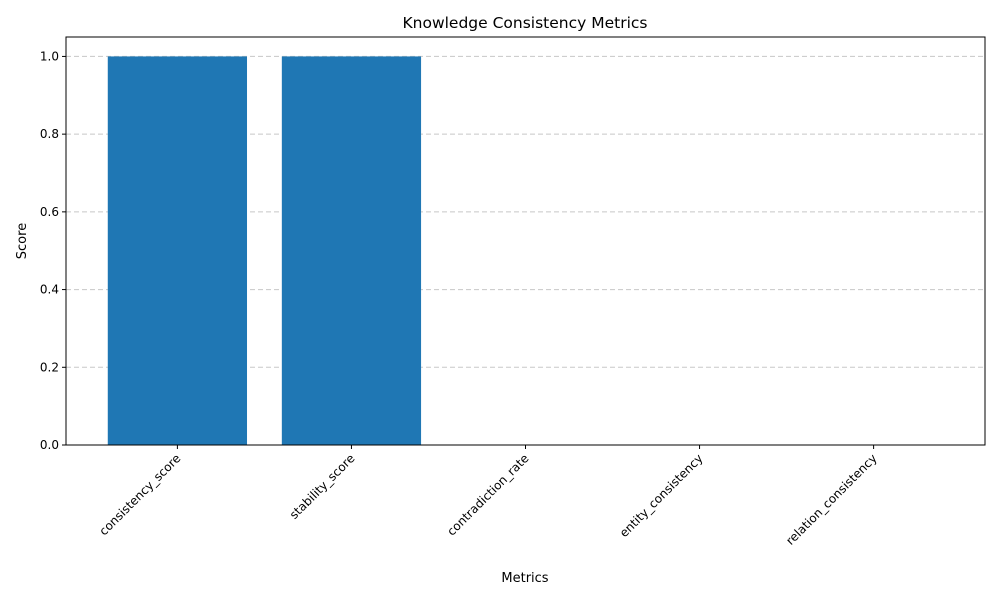 This screenshot has width=1000, height=600. Describe the element at coordinates (49, 56) in the screenshot. I see `y-tick-label: 1.0` at that location.